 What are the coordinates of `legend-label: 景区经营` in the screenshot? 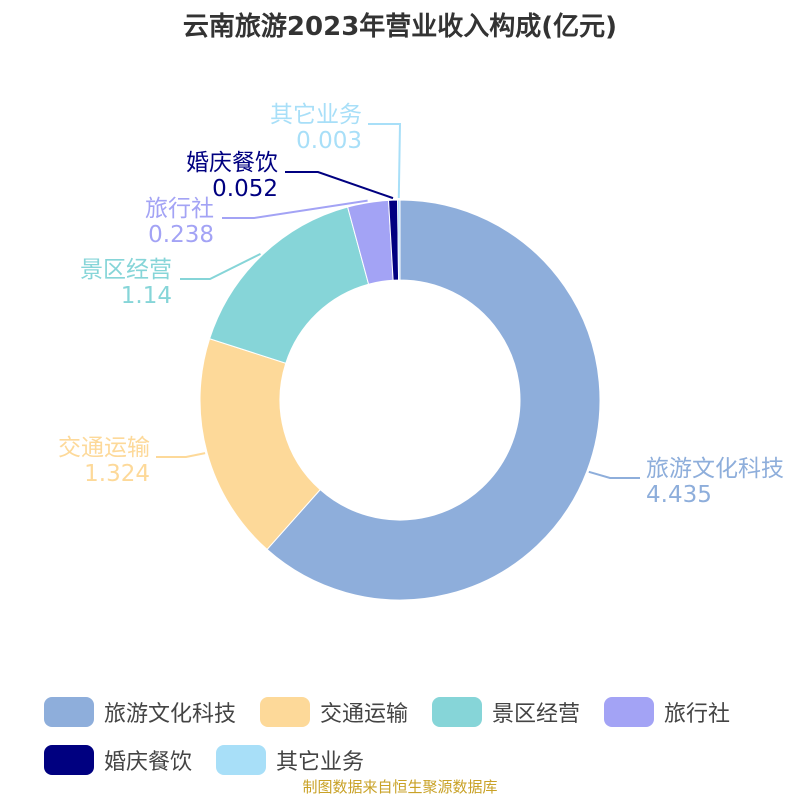 It's located at (536, 714).